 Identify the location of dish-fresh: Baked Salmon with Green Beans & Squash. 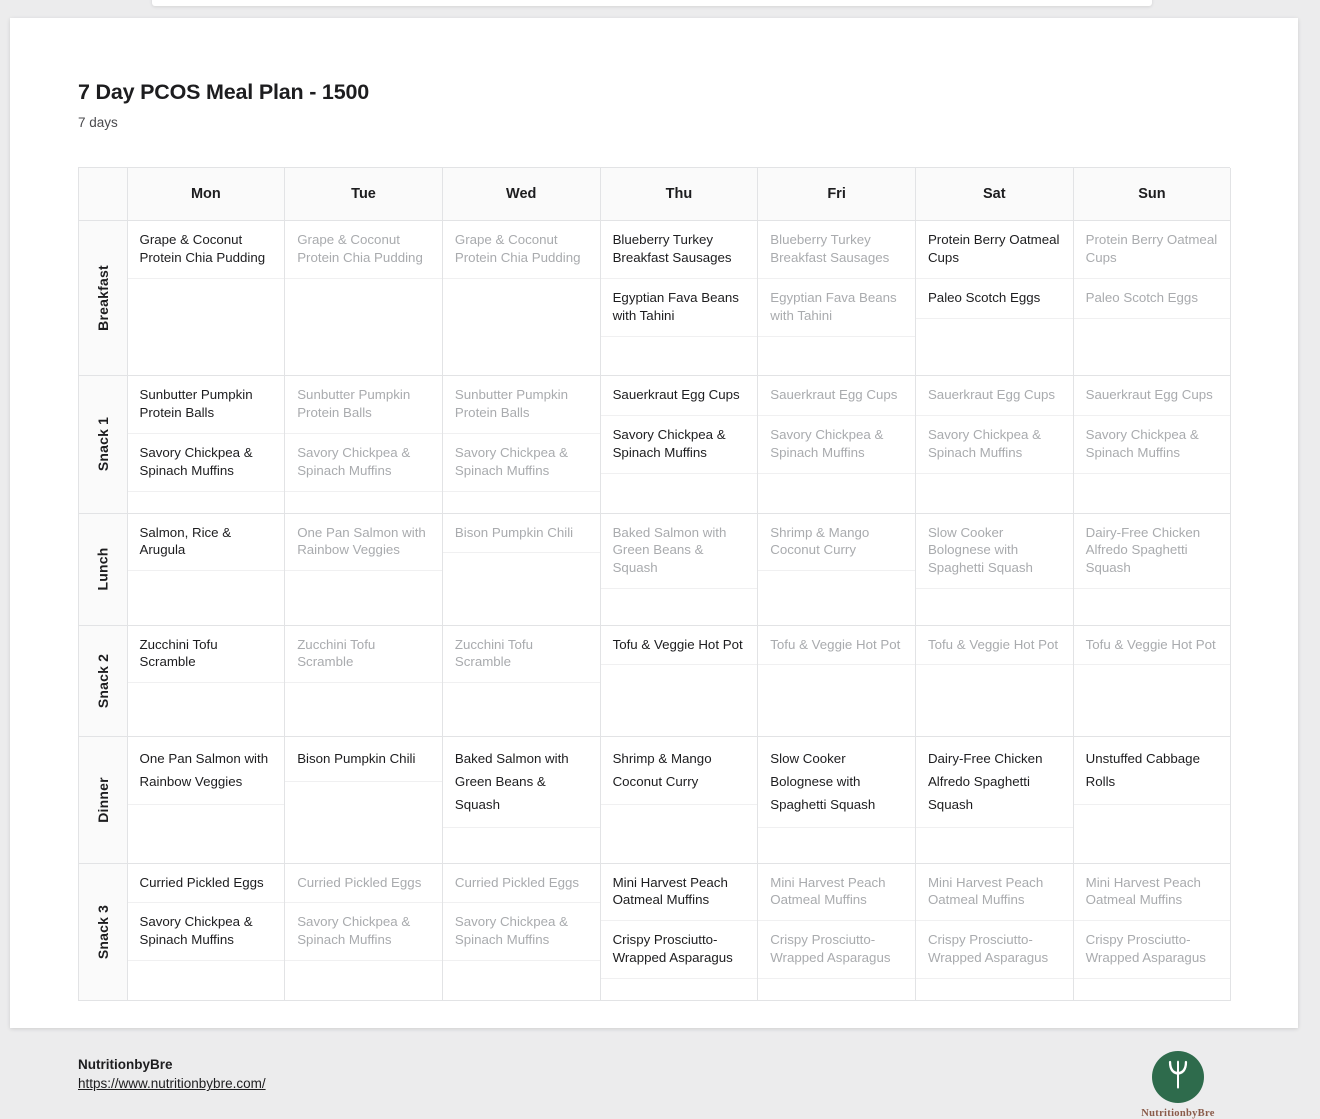
(521, 783).